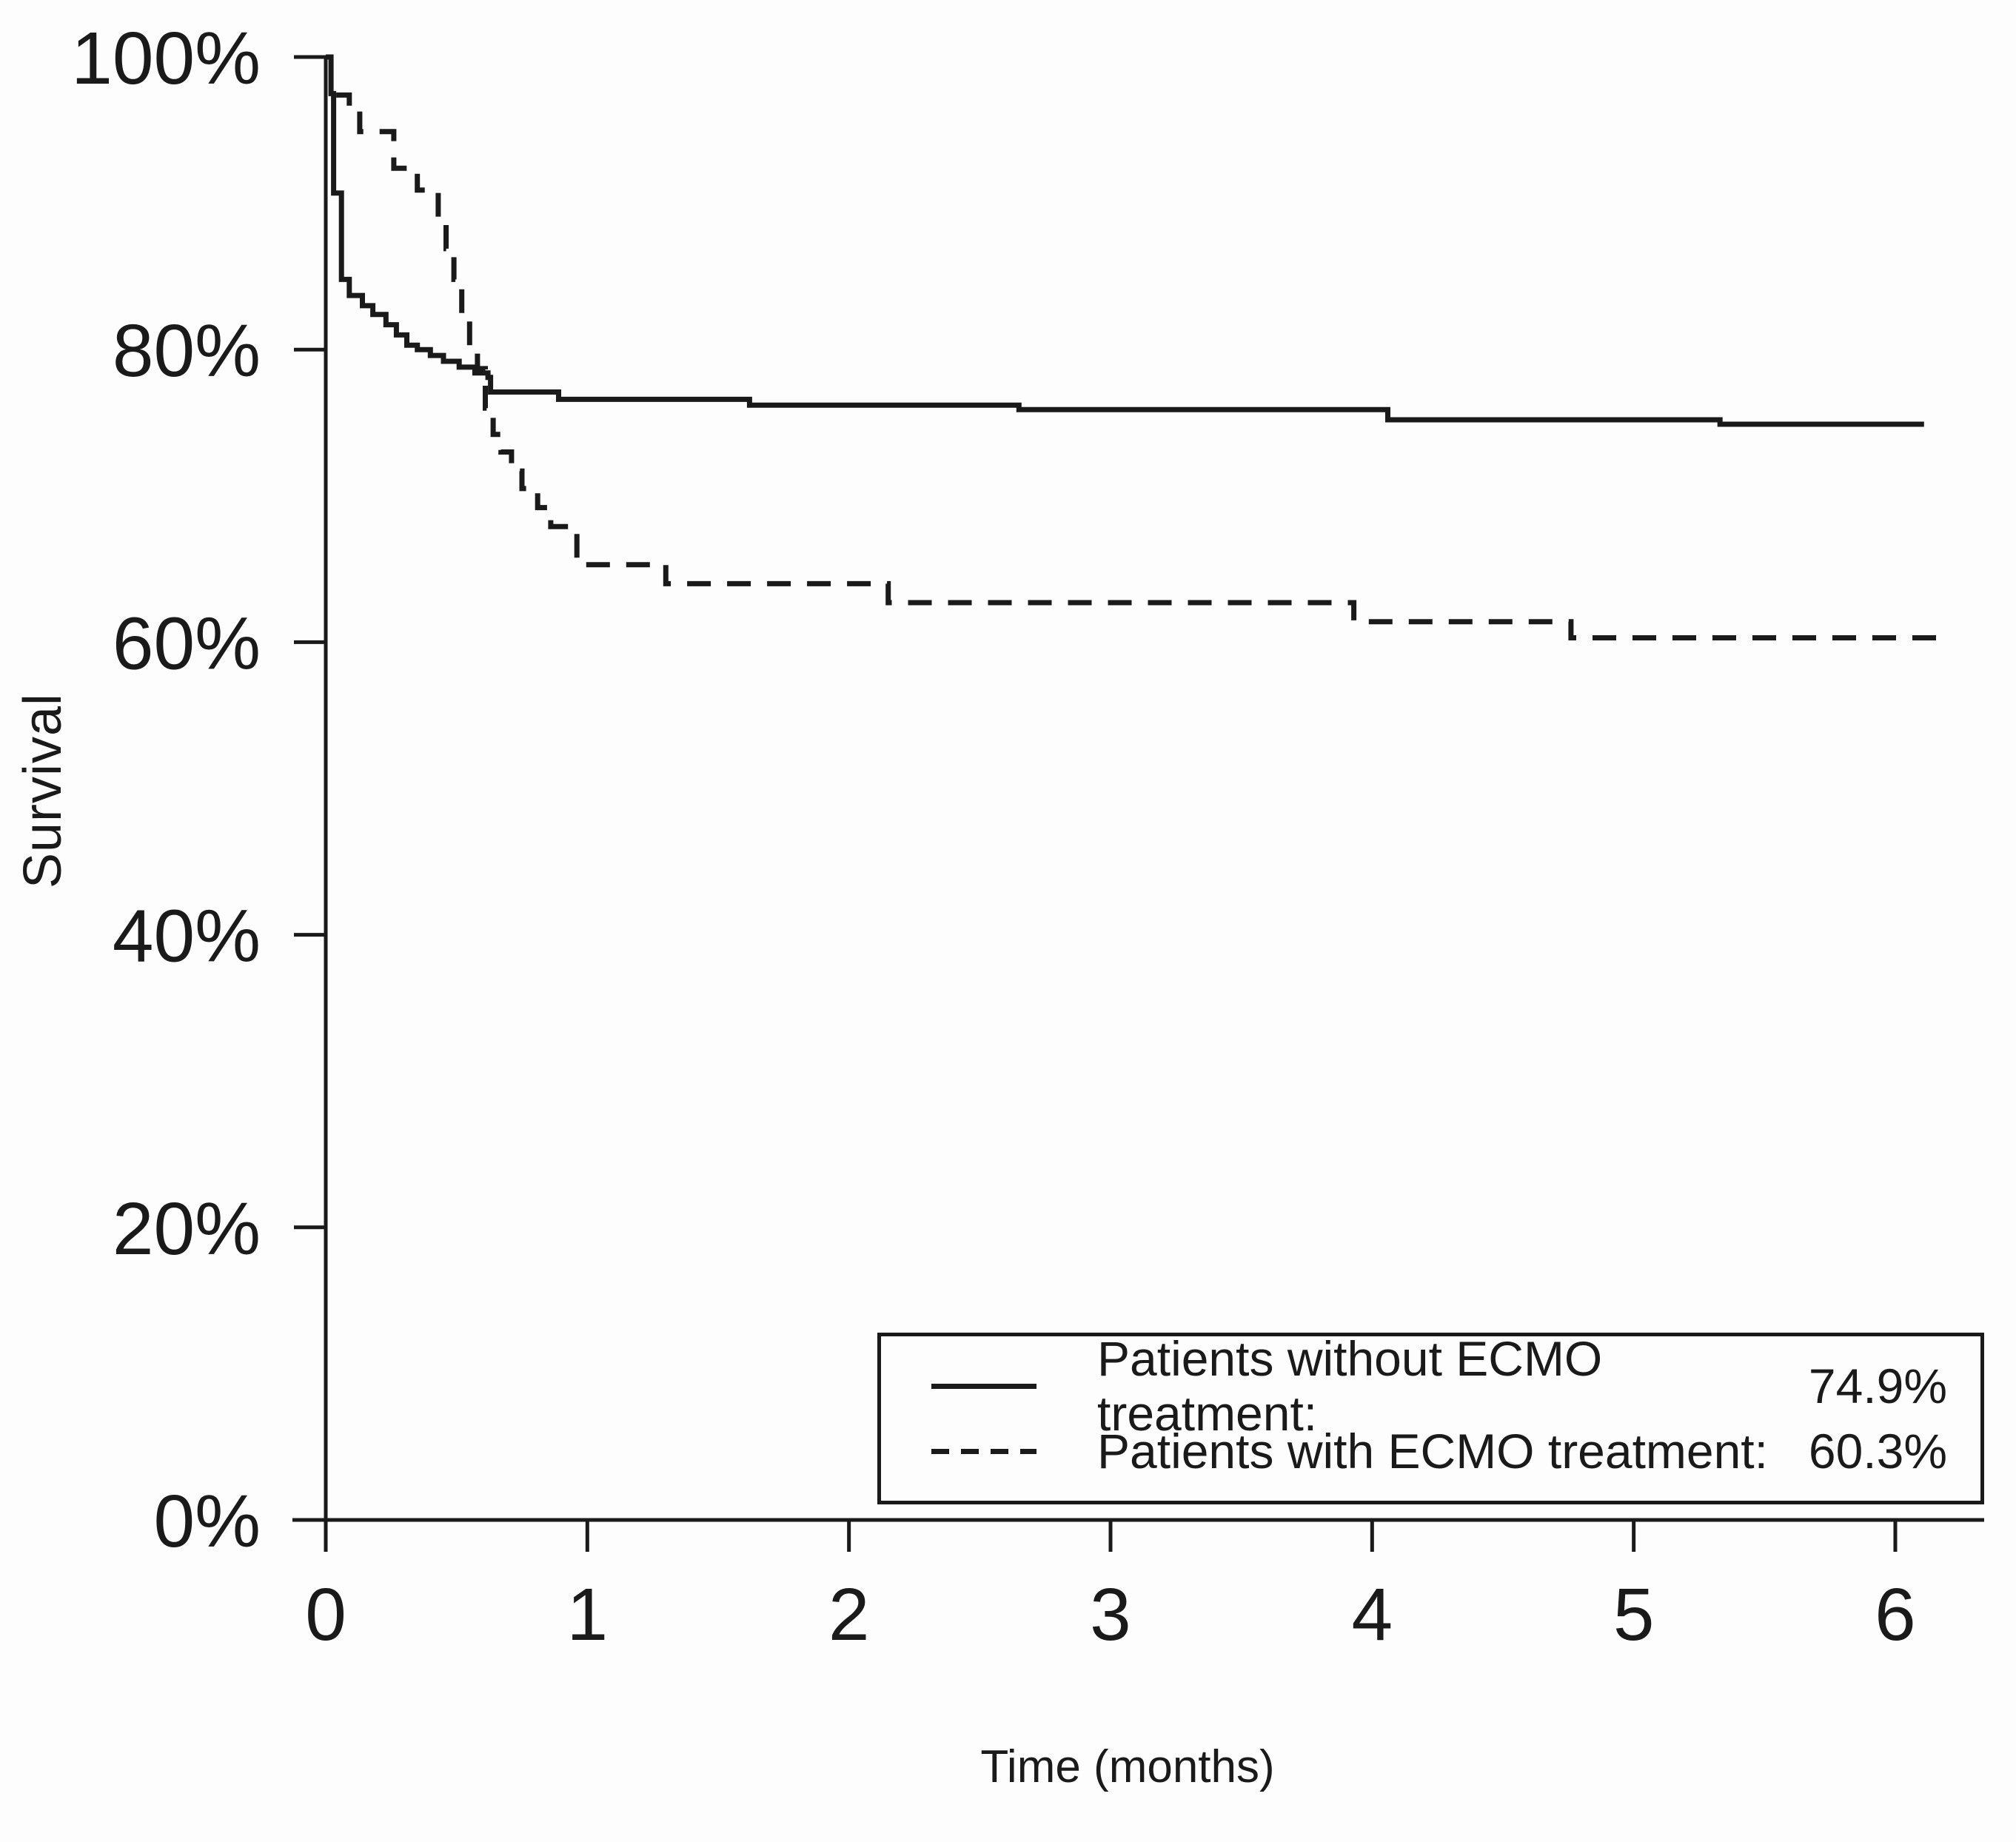 The image size is (2016, 1842). Describe the element at coordinates (207, 1521) in the screenshot. I see `y-tick-label: 0%` at that location.